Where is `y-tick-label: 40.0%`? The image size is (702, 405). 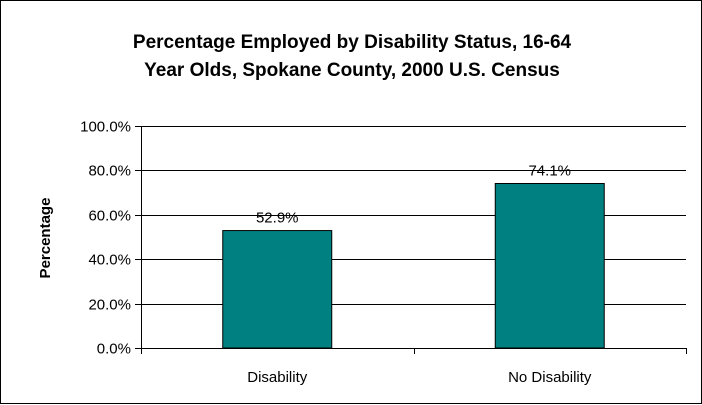
y-tick-label: 40.0% is located at coordinates (109, 260).